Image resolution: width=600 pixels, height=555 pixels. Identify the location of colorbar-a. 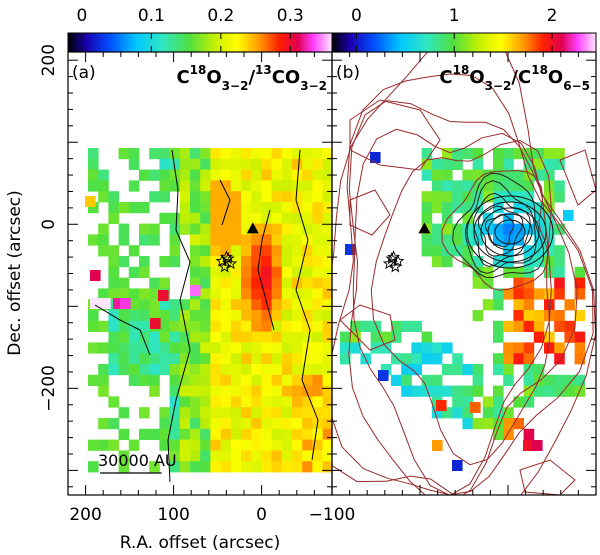
(200, 42).